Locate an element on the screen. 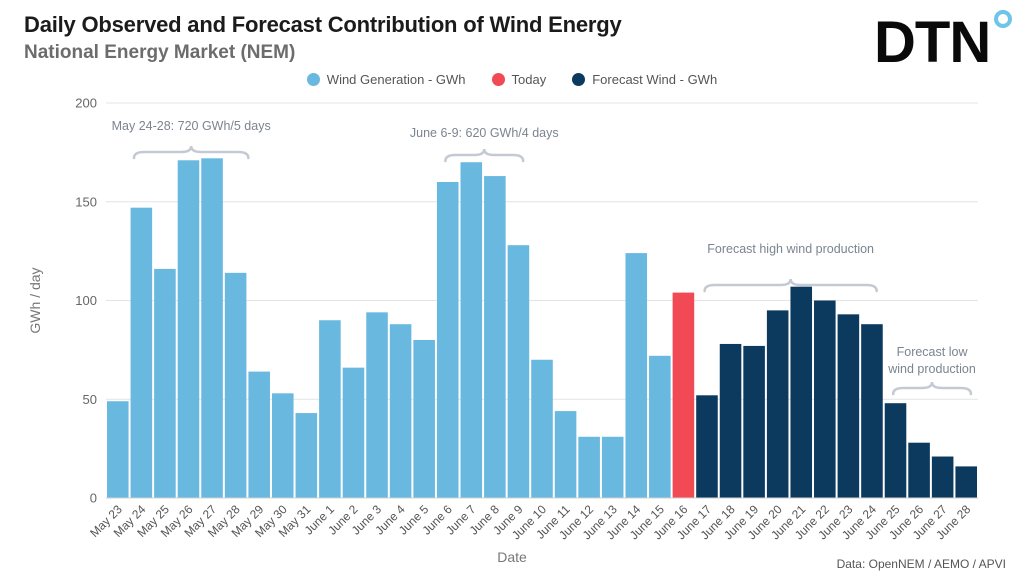  annotation-label: Forecast high wind production is located at coordinates (790, 249).